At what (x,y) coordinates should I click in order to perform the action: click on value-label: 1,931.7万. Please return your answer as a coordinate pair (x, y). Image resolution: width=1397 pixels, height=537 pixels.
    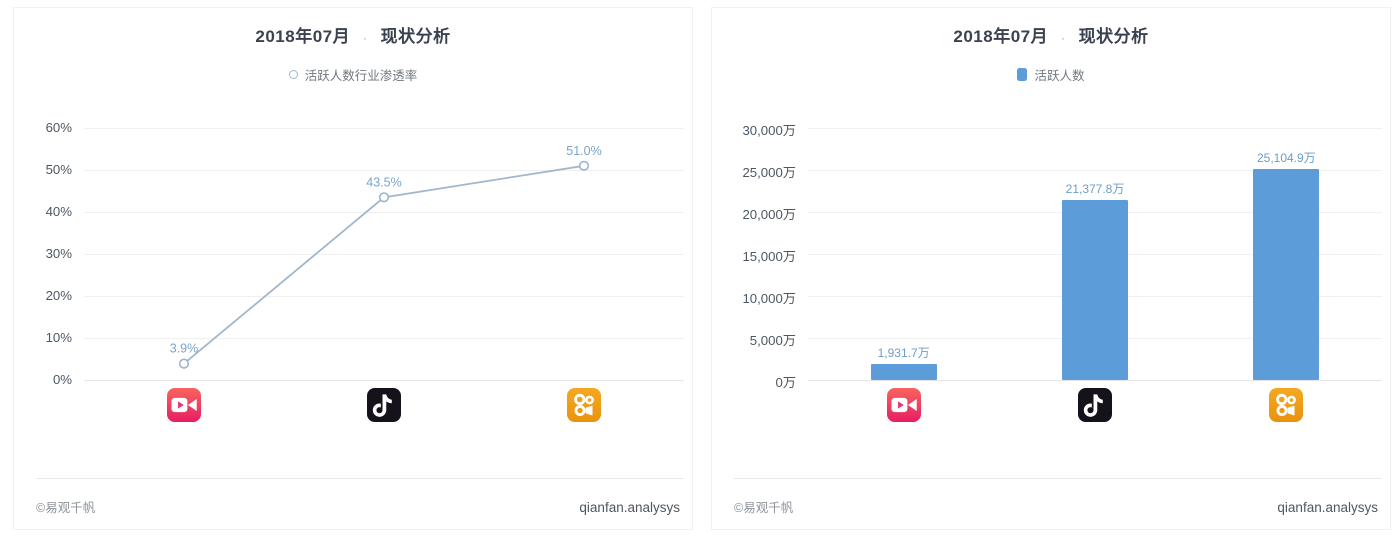
    Looking at the image, I should click on (903, 352).